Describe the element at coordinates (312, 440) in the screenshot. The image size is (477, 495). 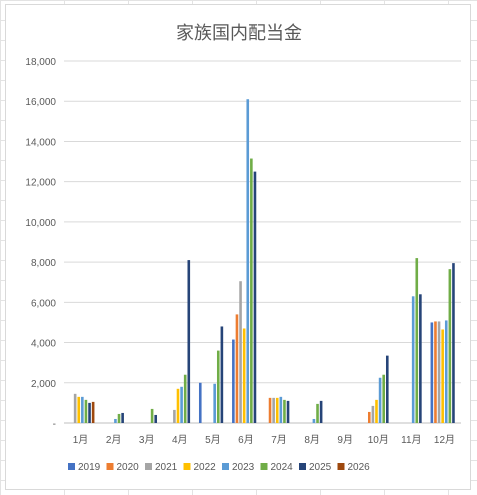
I see `x-tick-label: 8月` at that location.